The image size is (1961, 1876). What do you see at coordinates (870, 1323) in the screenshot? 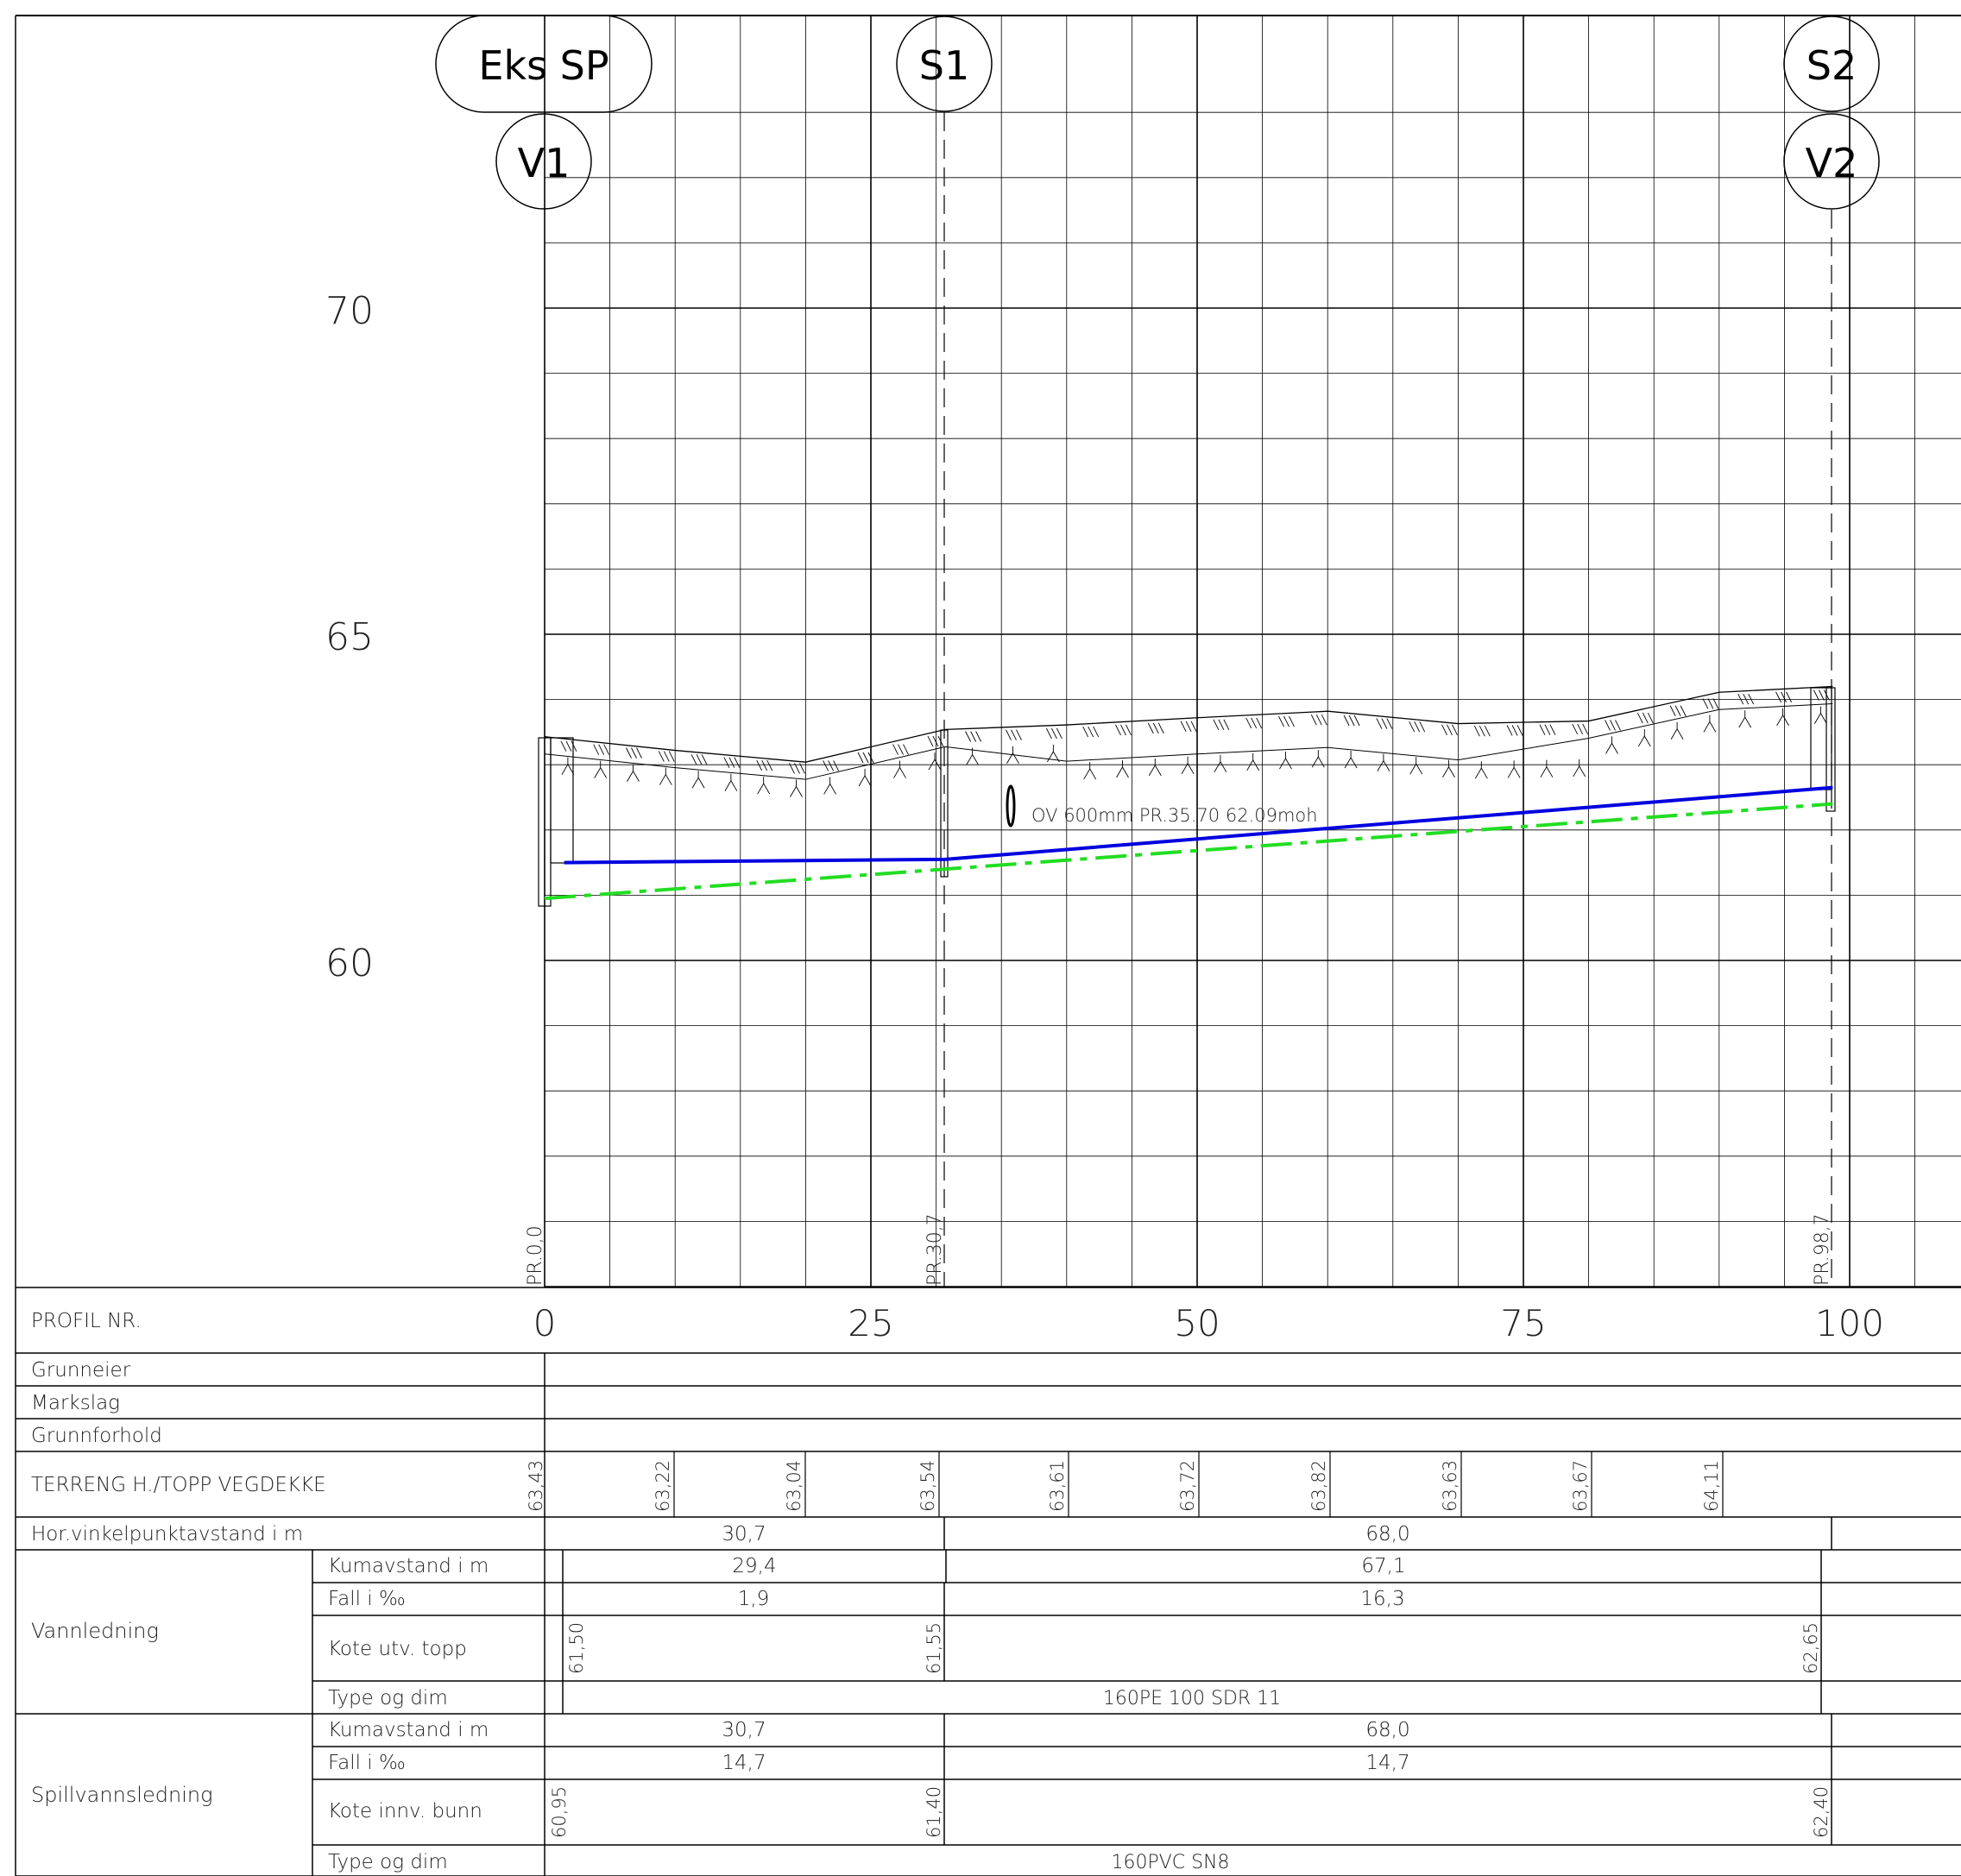
I see `chainage-label-25: 25` at bounding box center [870, 1323].